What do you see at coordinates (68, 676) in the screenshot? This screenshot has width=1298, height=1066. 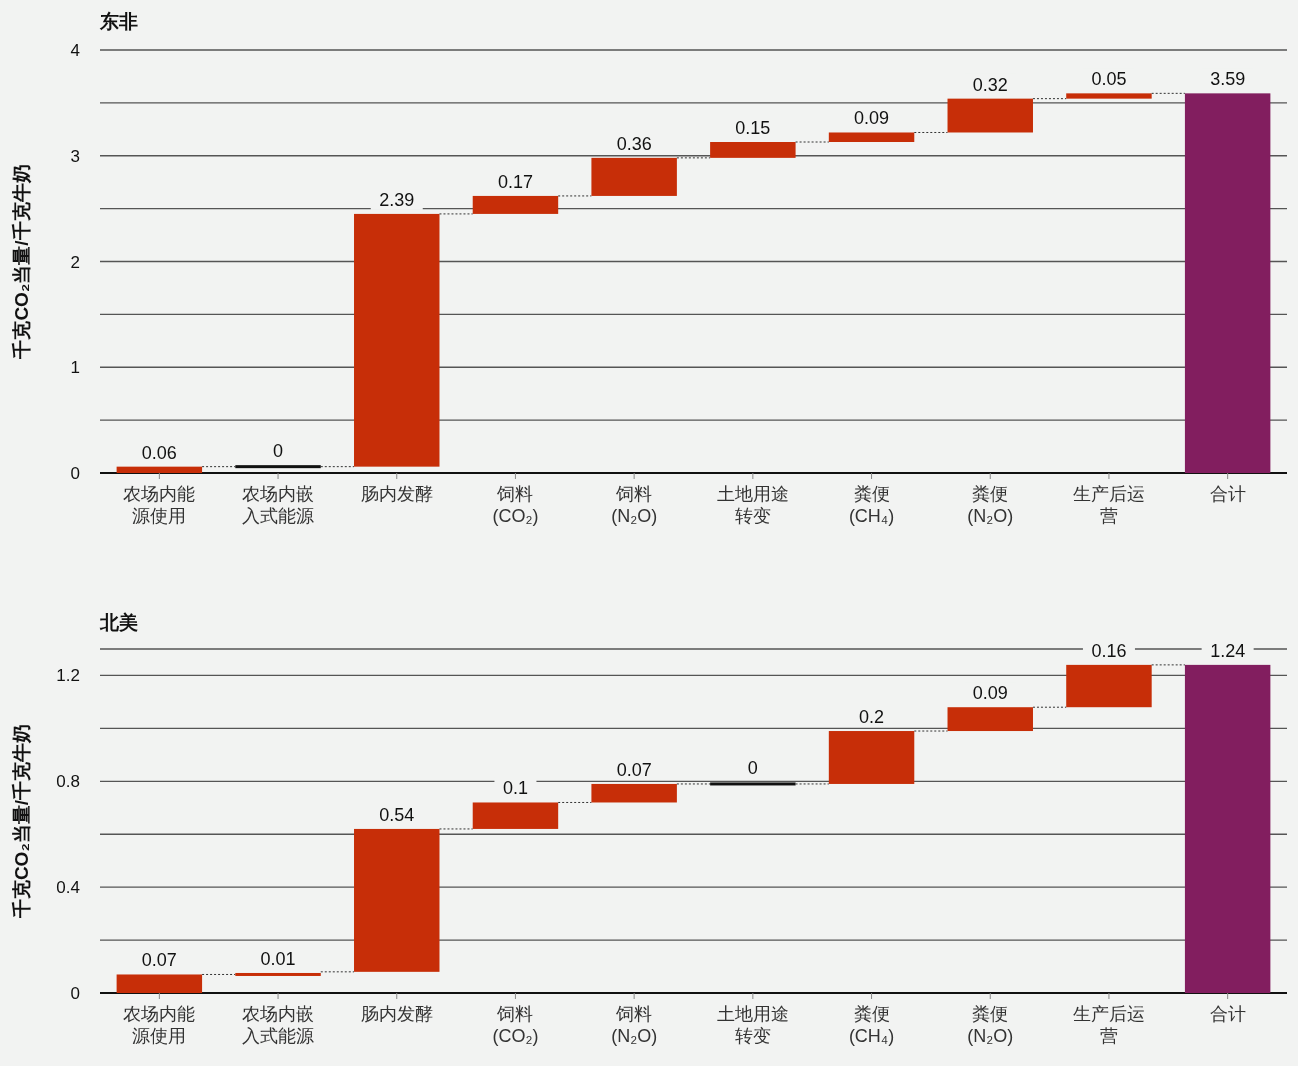 I see `y-tick-label: 1.2` at bounding box center [68, 676].